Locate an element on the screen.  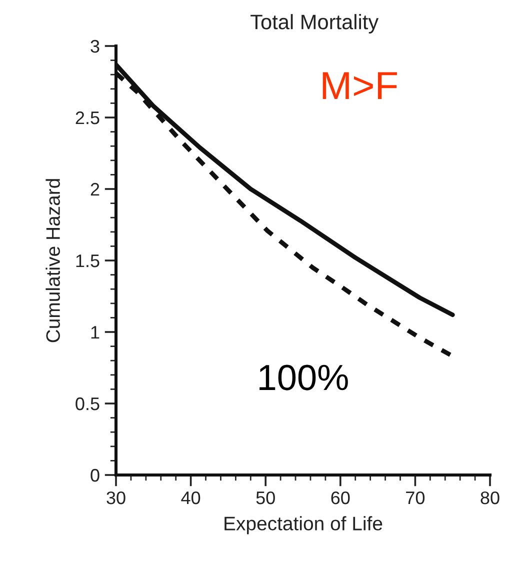
x-tick-label: 40 is located at coordinates (190, 497).